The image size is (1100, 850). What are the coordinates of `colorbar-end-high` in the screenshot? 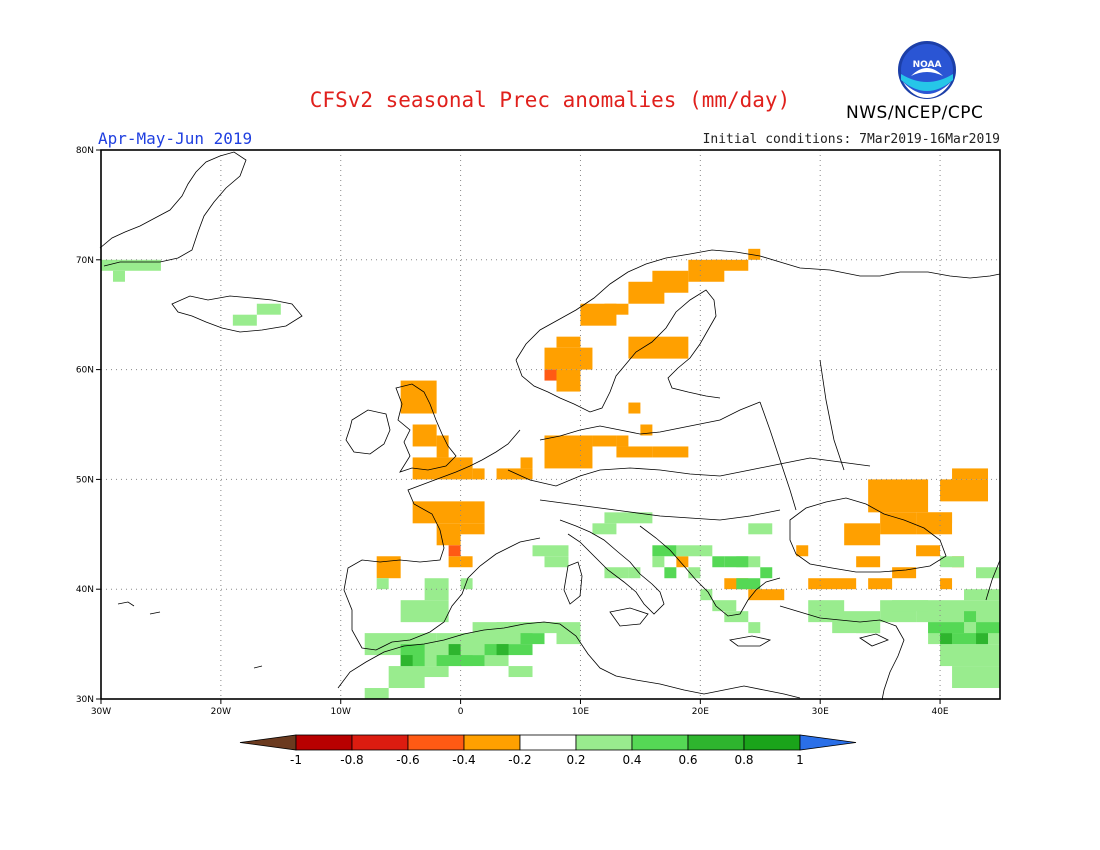 It's located at (828, 742).